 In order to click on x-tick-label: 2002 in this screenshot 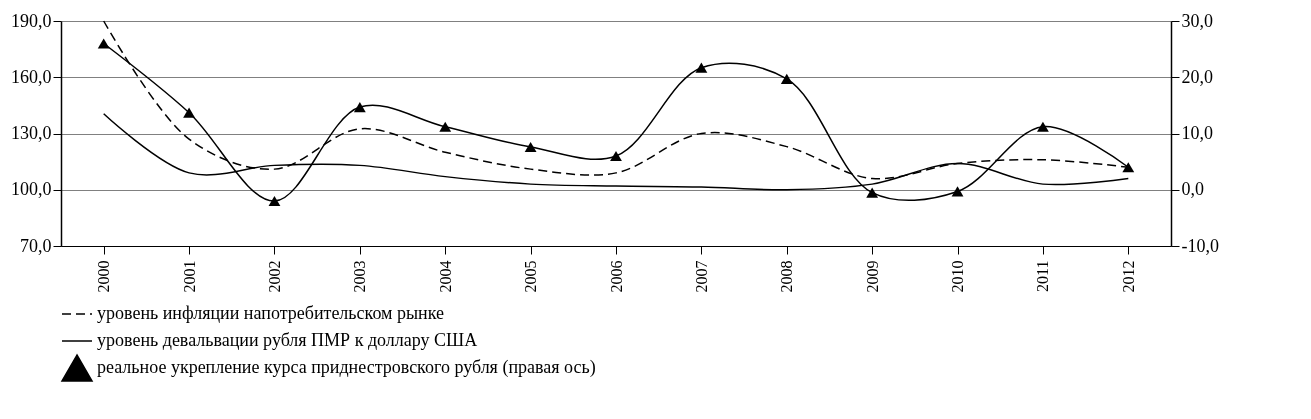, I will do `click(274, 276)`.